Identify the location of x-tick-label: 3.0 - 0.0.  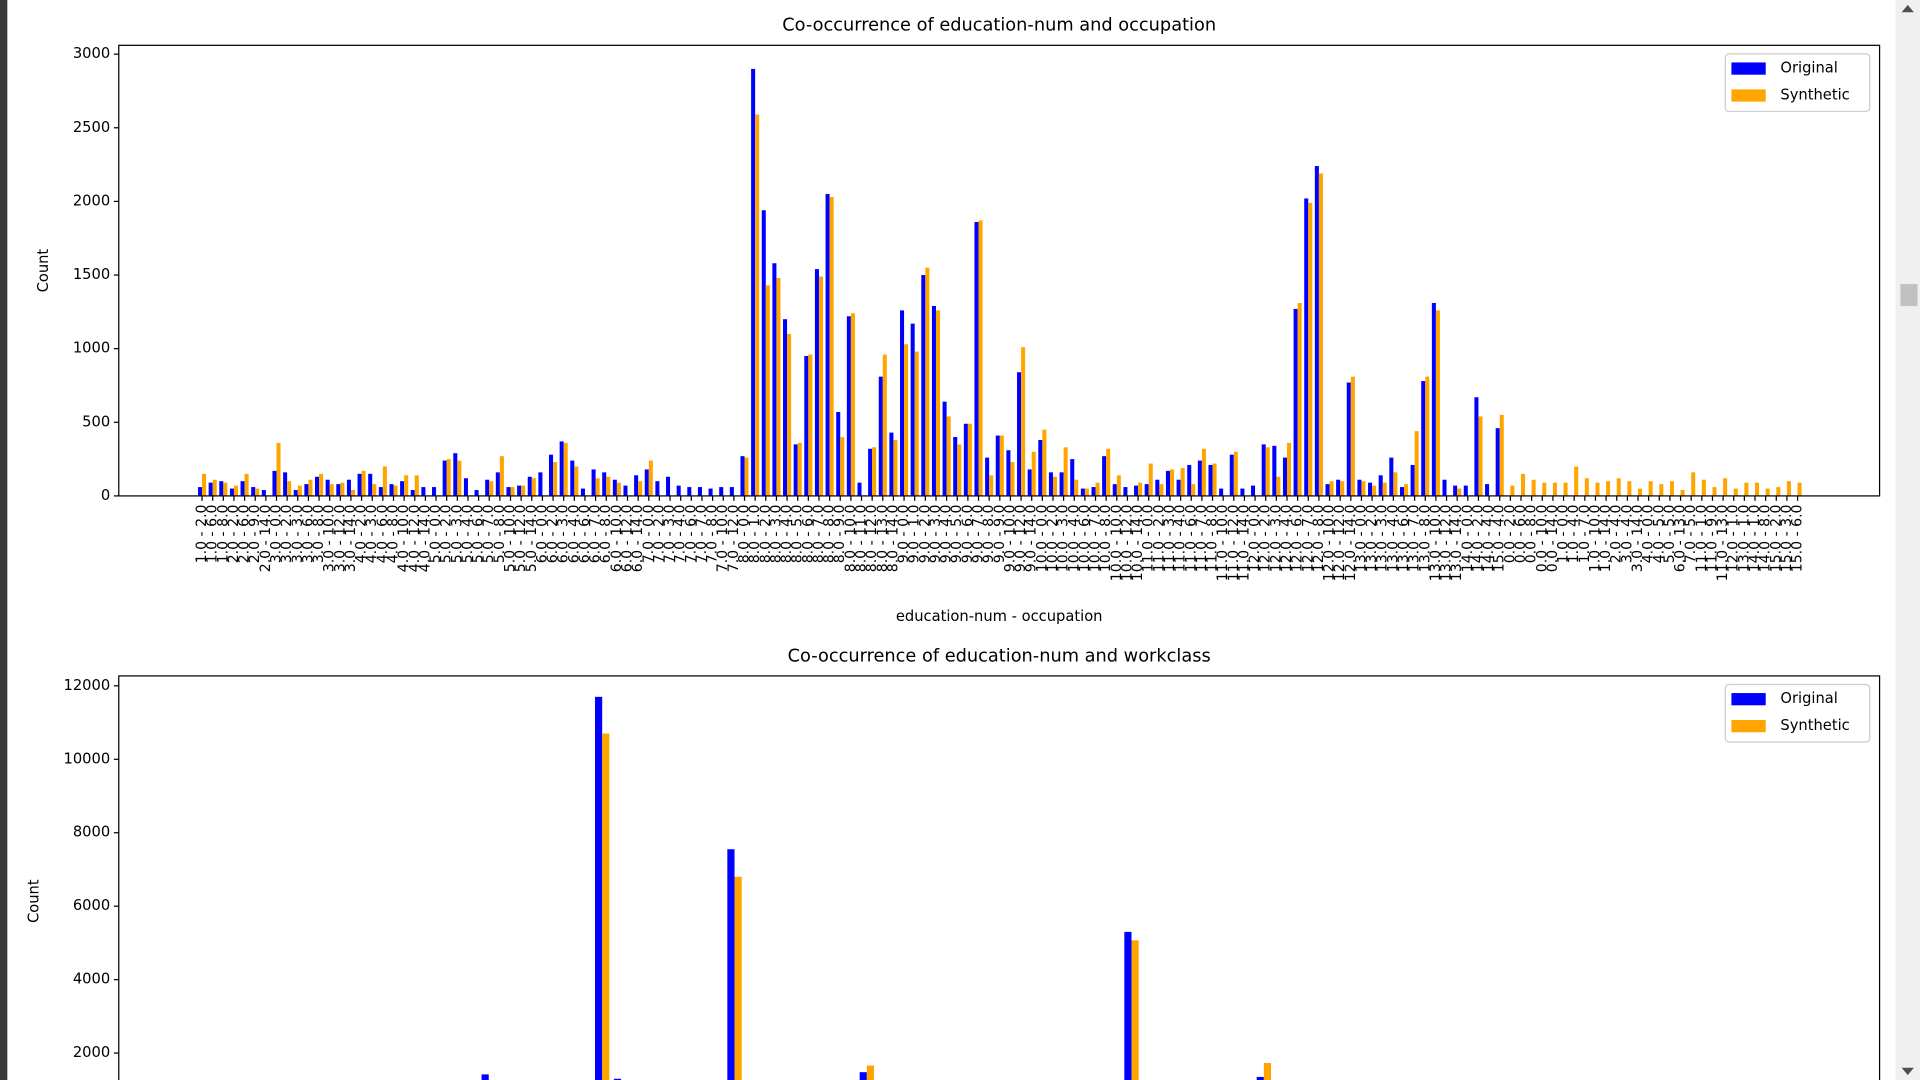
(276, 533).